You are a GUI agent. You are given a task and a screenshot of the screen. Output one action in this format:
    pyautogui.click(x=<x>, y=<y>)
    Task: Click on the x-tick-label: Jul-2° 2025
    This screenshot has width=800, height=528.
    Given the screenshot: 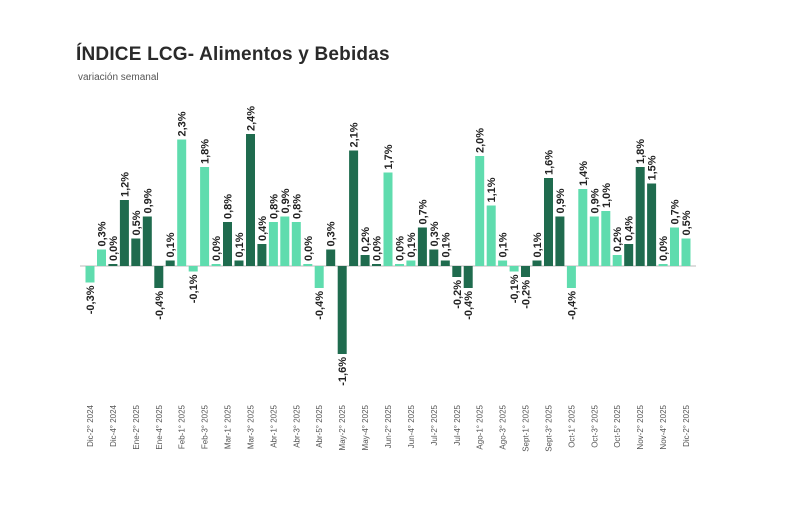 What is the action you would take?
    pyautogui.click(x=434, y=424)
    